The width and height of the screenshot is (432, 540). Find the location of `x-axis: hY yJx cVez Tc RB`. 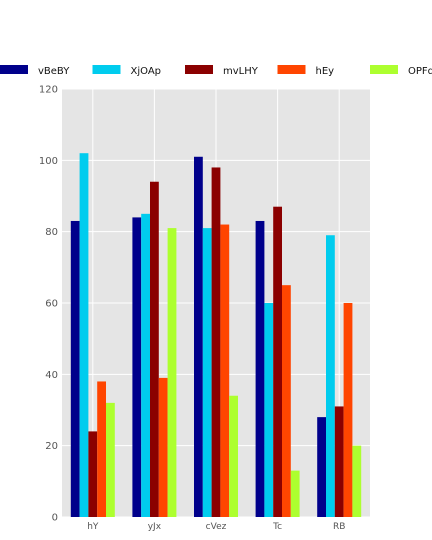

x-axis: hY yJx cVez Tc RB is located at coordinates (216, 527).